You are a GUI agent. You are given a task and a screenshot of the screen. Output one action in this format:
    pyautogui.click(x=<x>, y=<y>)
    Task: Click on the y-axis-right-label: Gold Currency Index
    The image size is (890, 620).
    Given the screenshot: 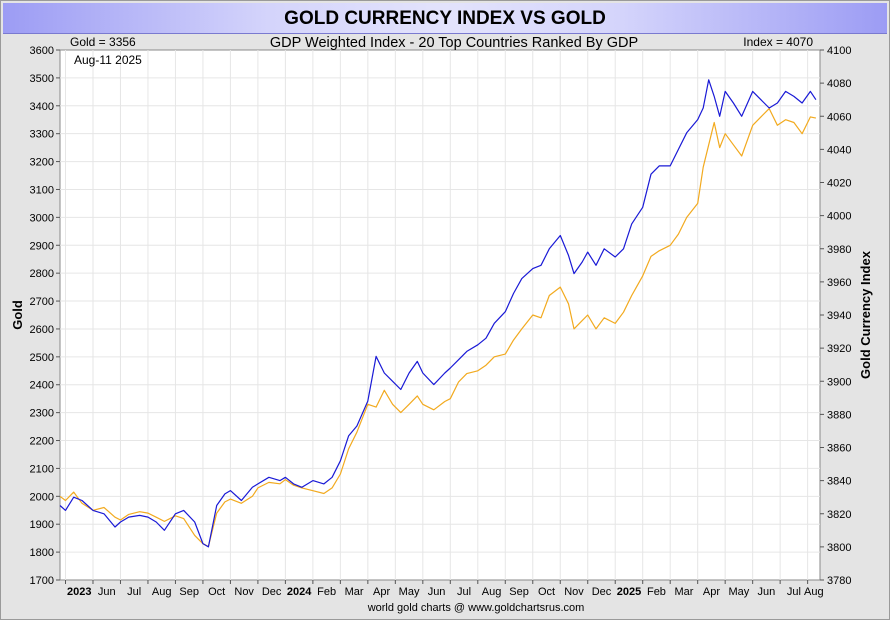 What is the action you would take?
    pyautogui.click(x=865, y=314)
    